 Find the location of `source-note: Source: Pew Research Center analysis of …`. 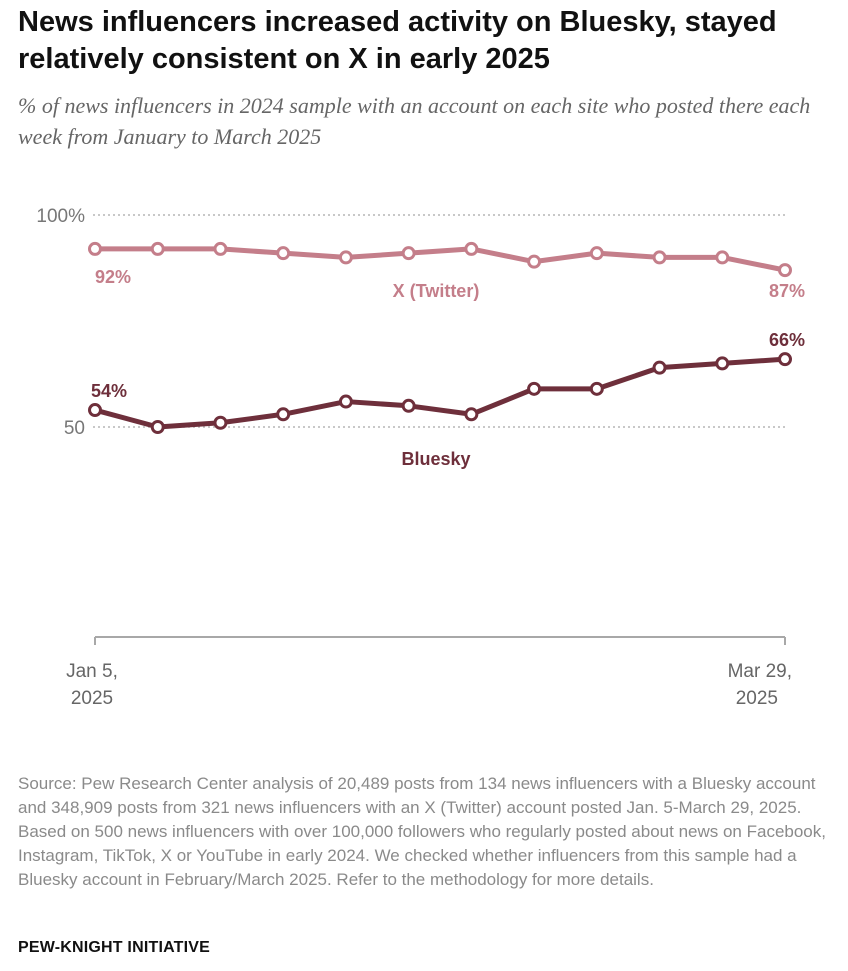

source-note: Source: Pew Research Center analysis of … is located at coordinates (422, 831).